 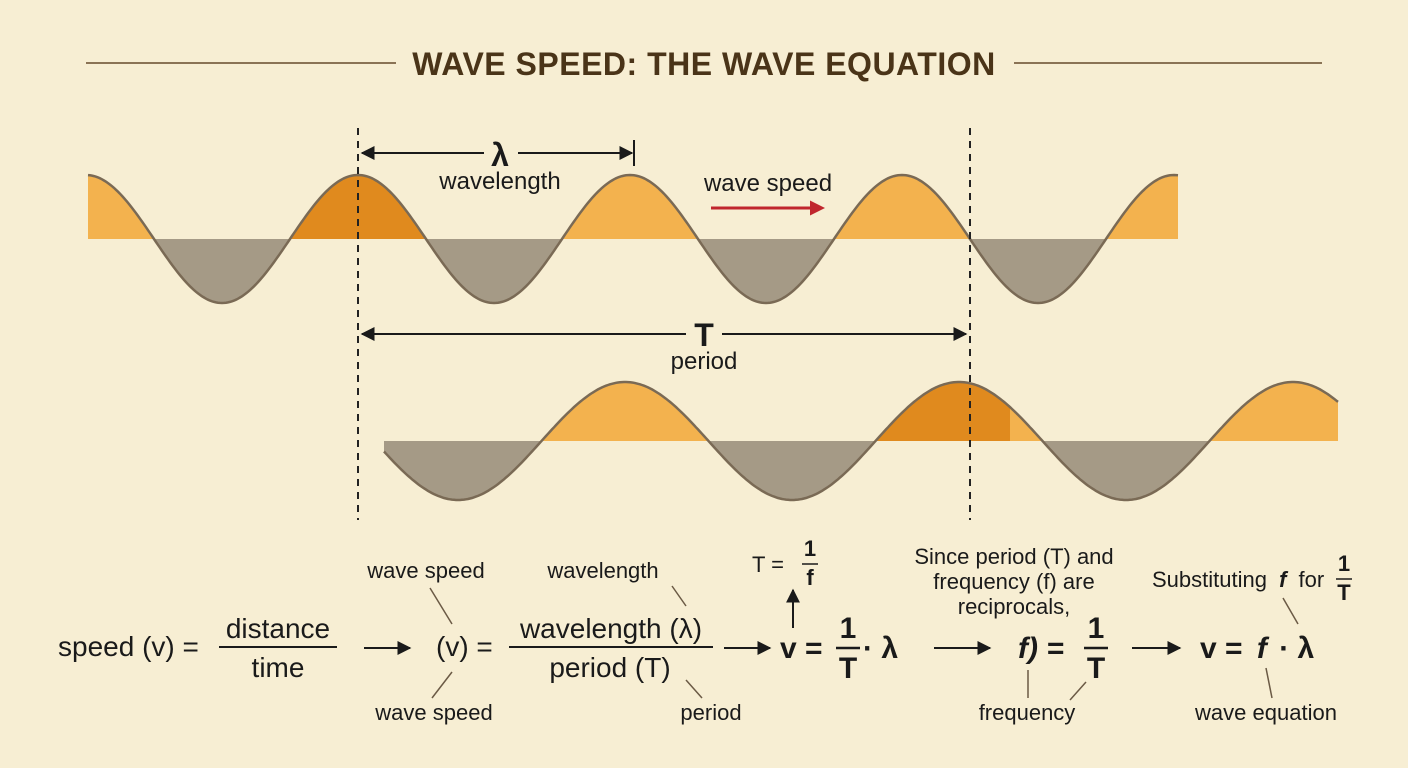 What do you see at coordinates (848, 668) in the screenshot?
I see `step3-denominator: T` at bounding box center [848, 668].